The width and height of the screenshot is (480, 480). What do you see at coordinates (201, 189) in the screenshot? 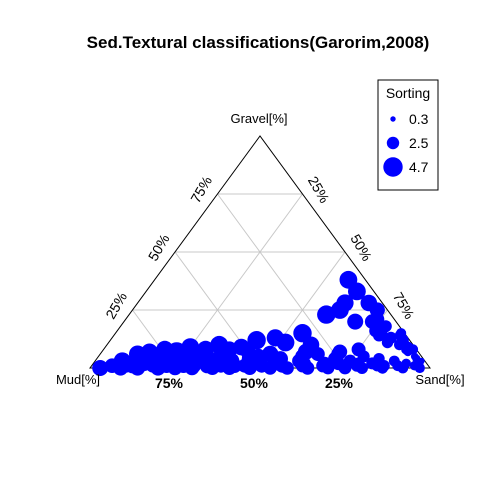
I see `tick-label-gravel: 75%` at bounding box center [201, 189].